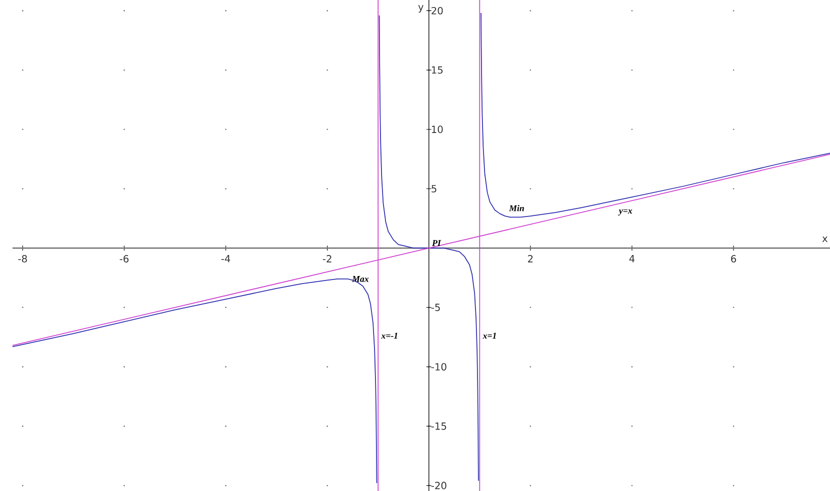 Image resolution: width=830 pixels, height=491 pixels. Describe the element at coordinates (437, 10) in the screenshot. I see `y-tick-label: 20` at that location.